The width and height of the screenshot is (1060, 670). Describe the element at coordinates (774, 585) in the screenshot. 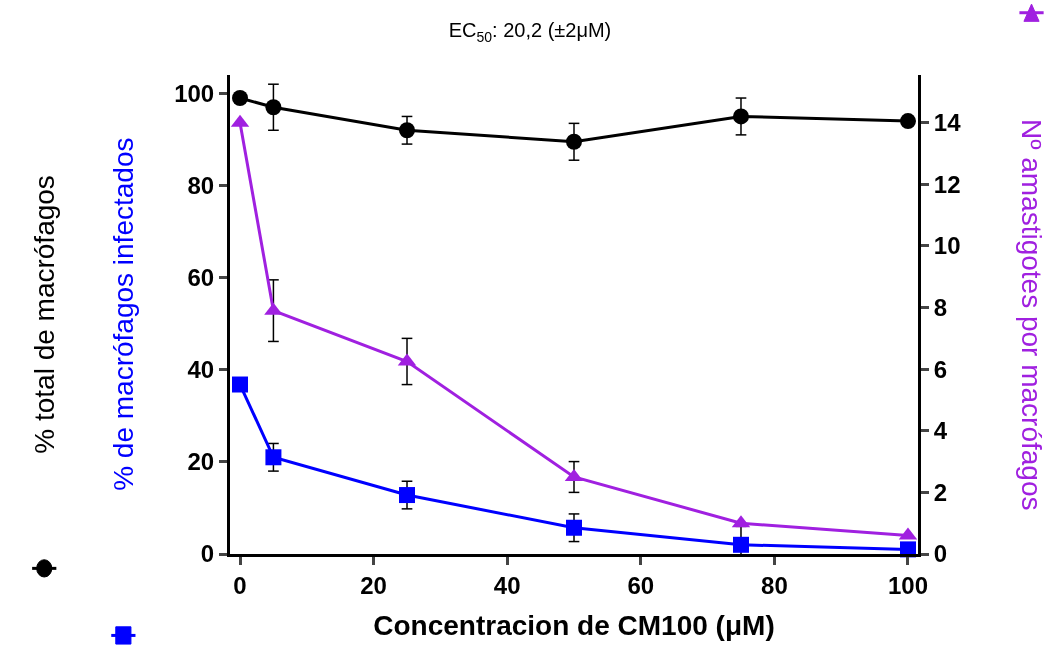

I see `x-tick-label: 80` at that location.